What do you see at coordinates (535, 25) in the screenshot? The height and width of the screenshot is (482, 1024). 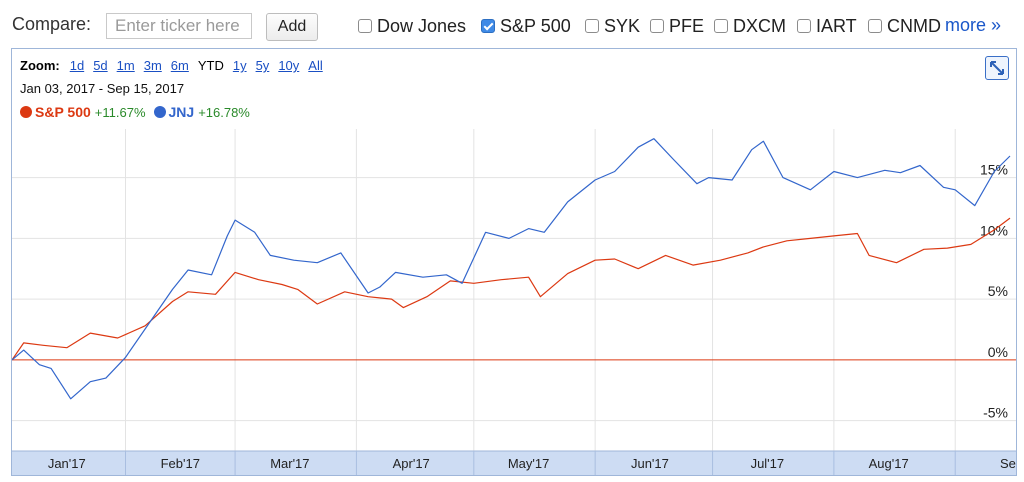 I see `compare-option-label: S&P 500` at bounding box center [535, 25].